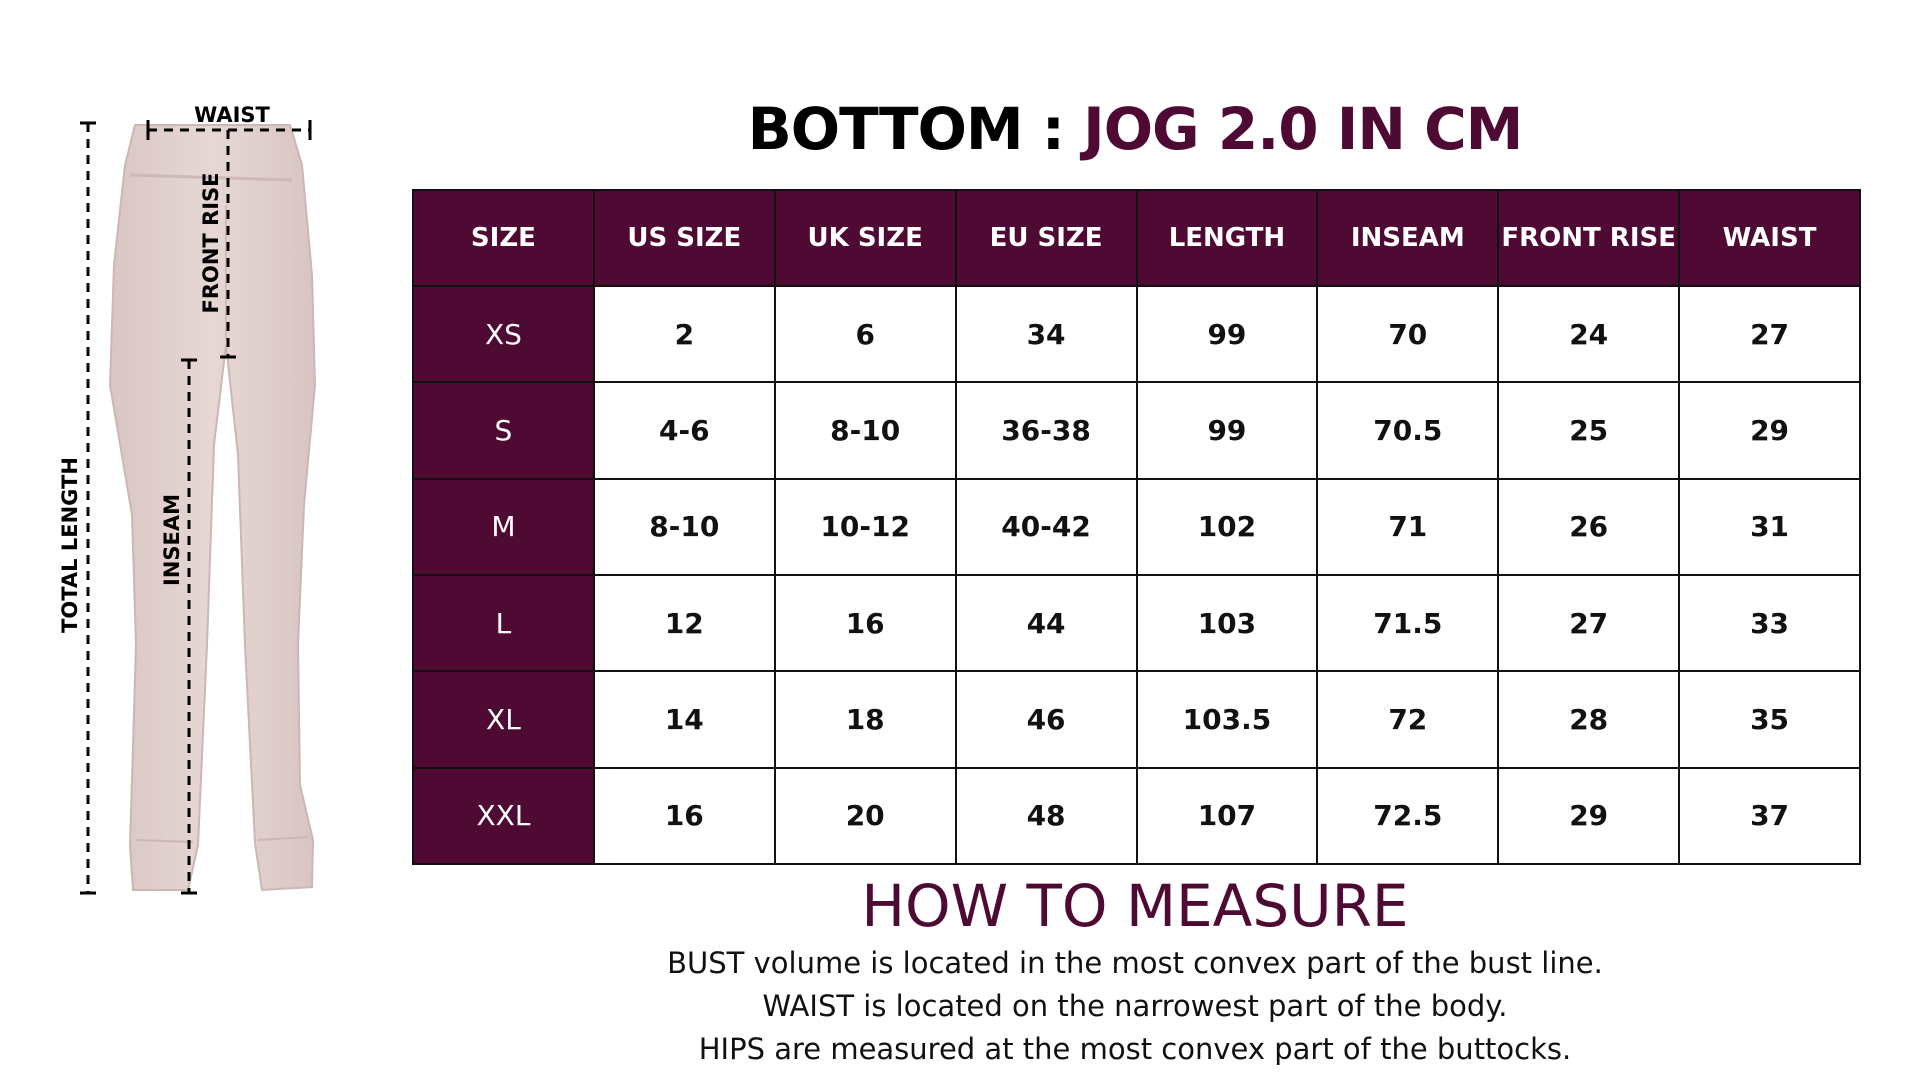 The width and height of the screenshot is (1920, 1080). I want to click on title-product: JOG 2.0 IN CM, so click(1303, 129).